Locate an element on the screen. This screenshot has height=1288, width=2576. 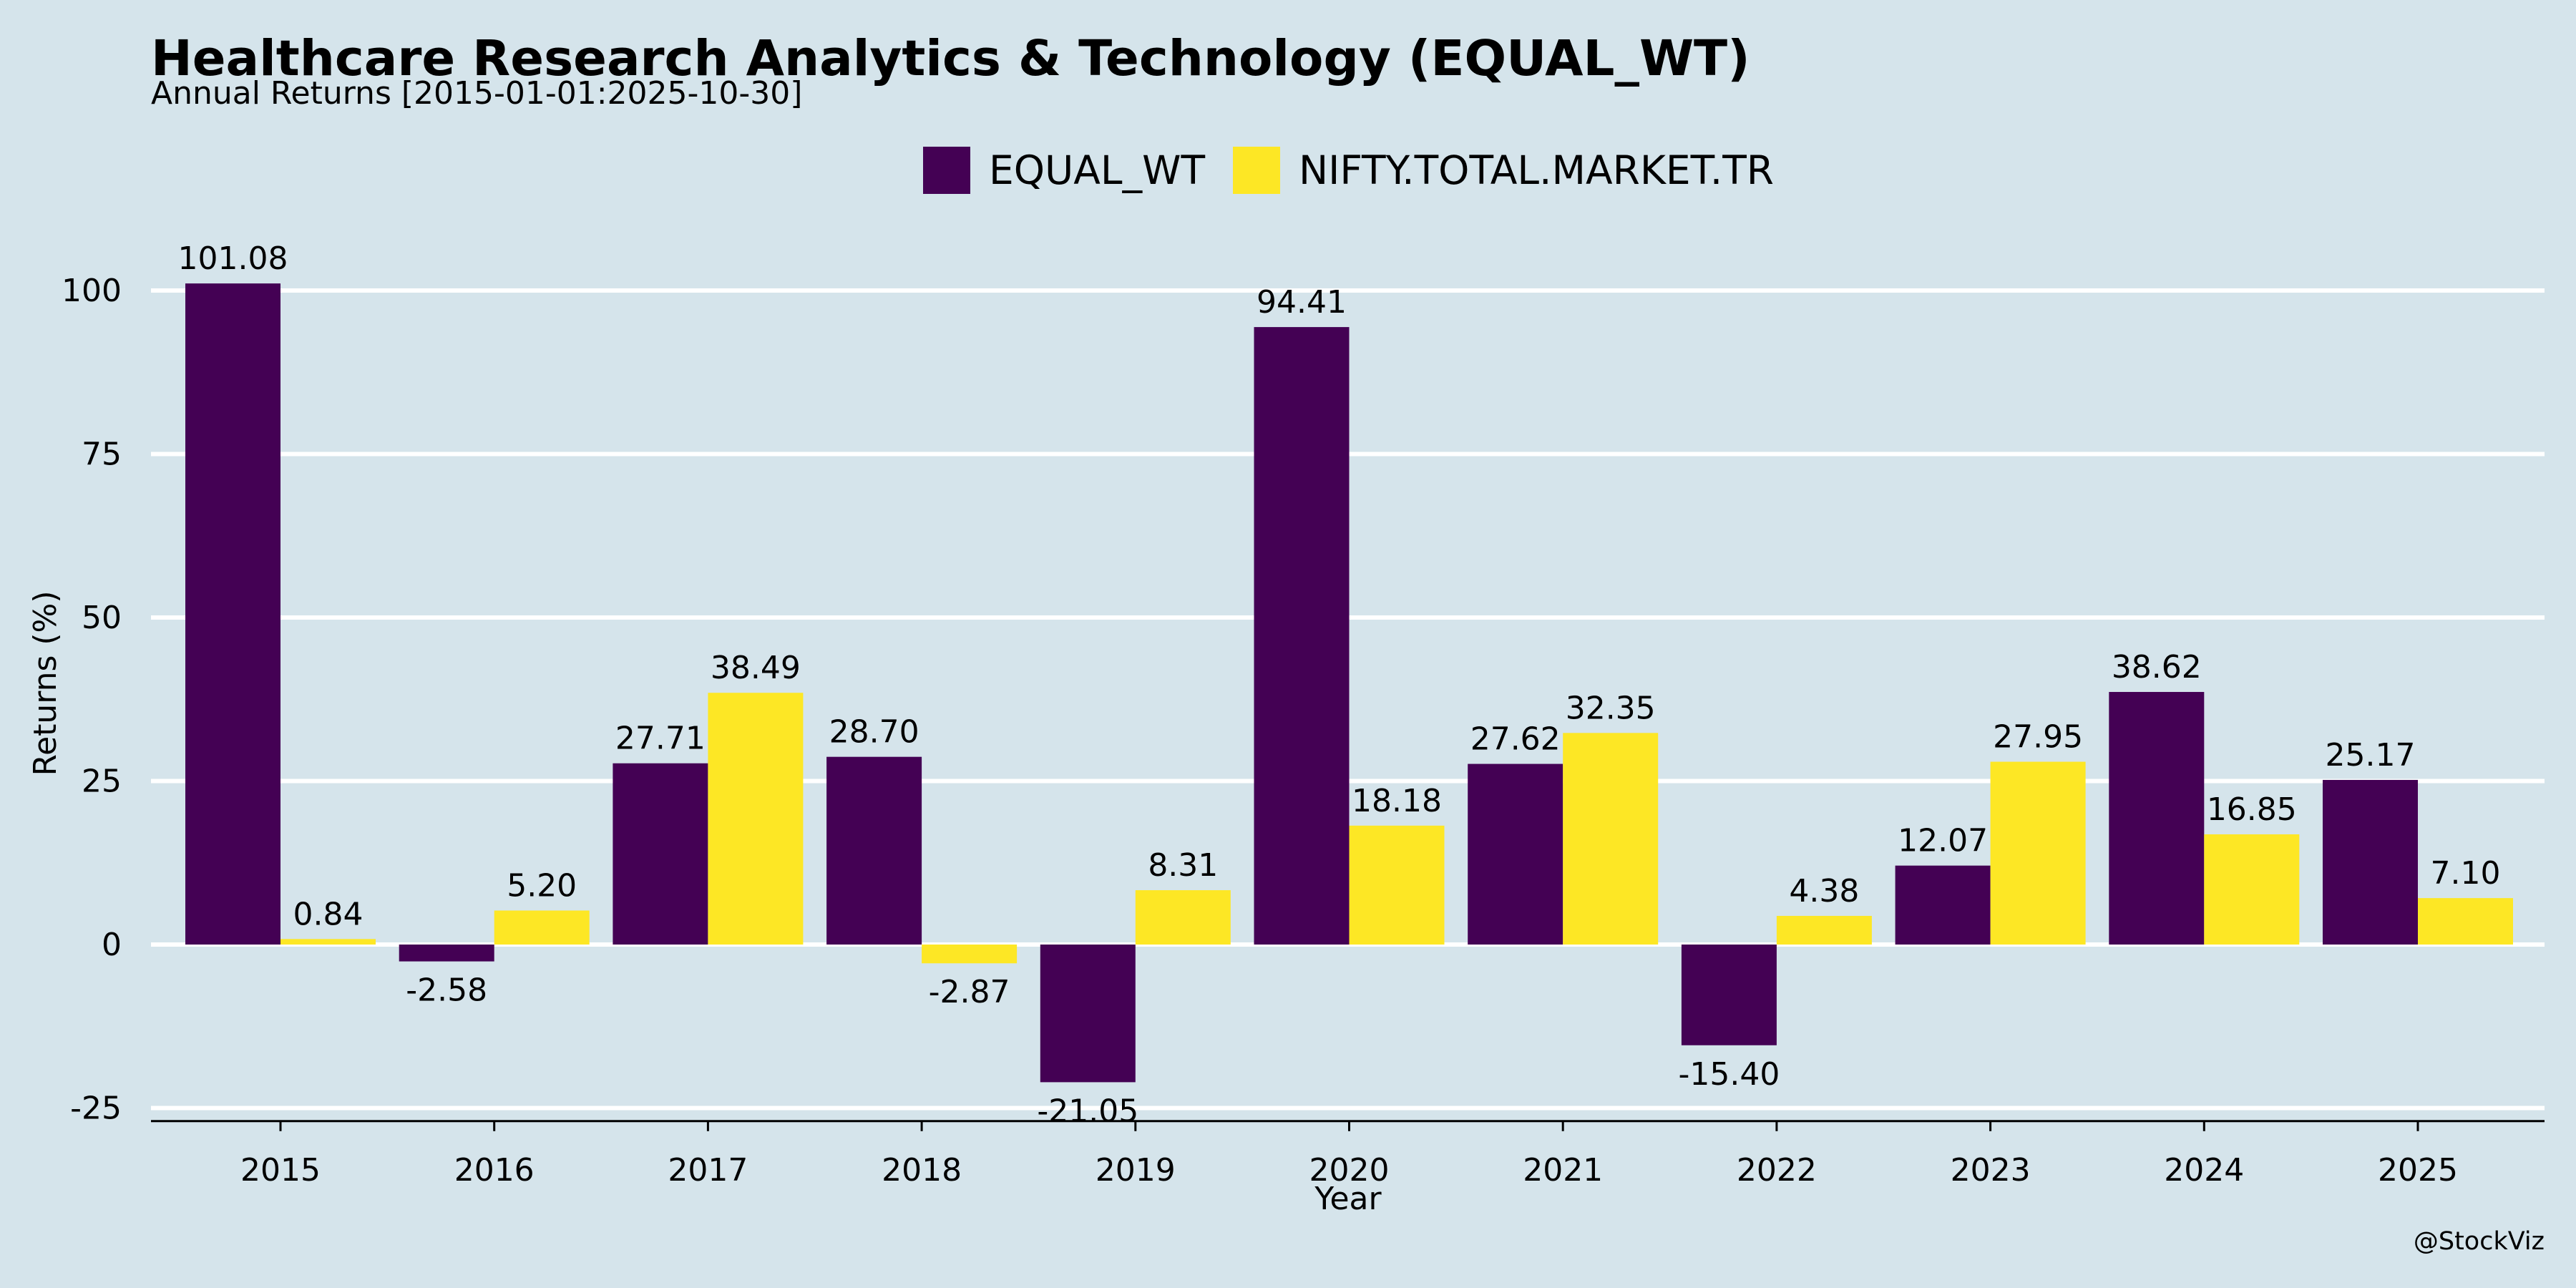
data-label-nifty-total-market-tr-2018: -2.87 is located at coordinates (969, 992).